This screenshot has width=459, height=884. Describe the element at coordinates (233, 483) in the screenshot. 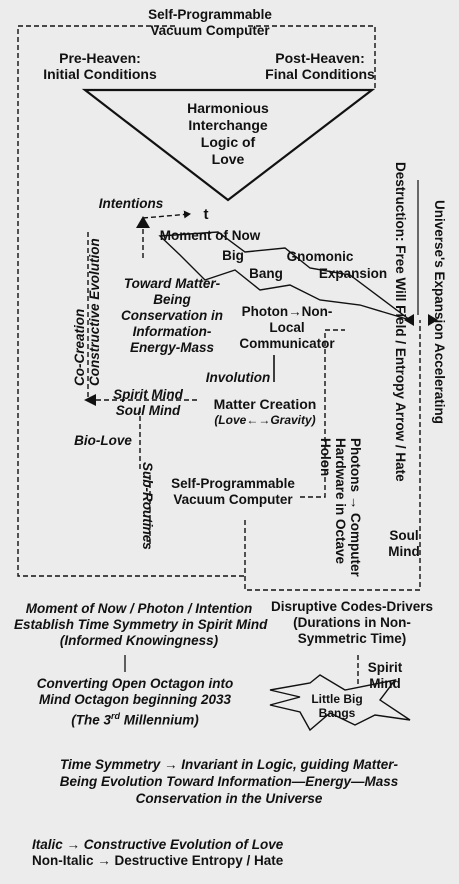

I see `mid-box-line1: Self-Programmable` at that location.